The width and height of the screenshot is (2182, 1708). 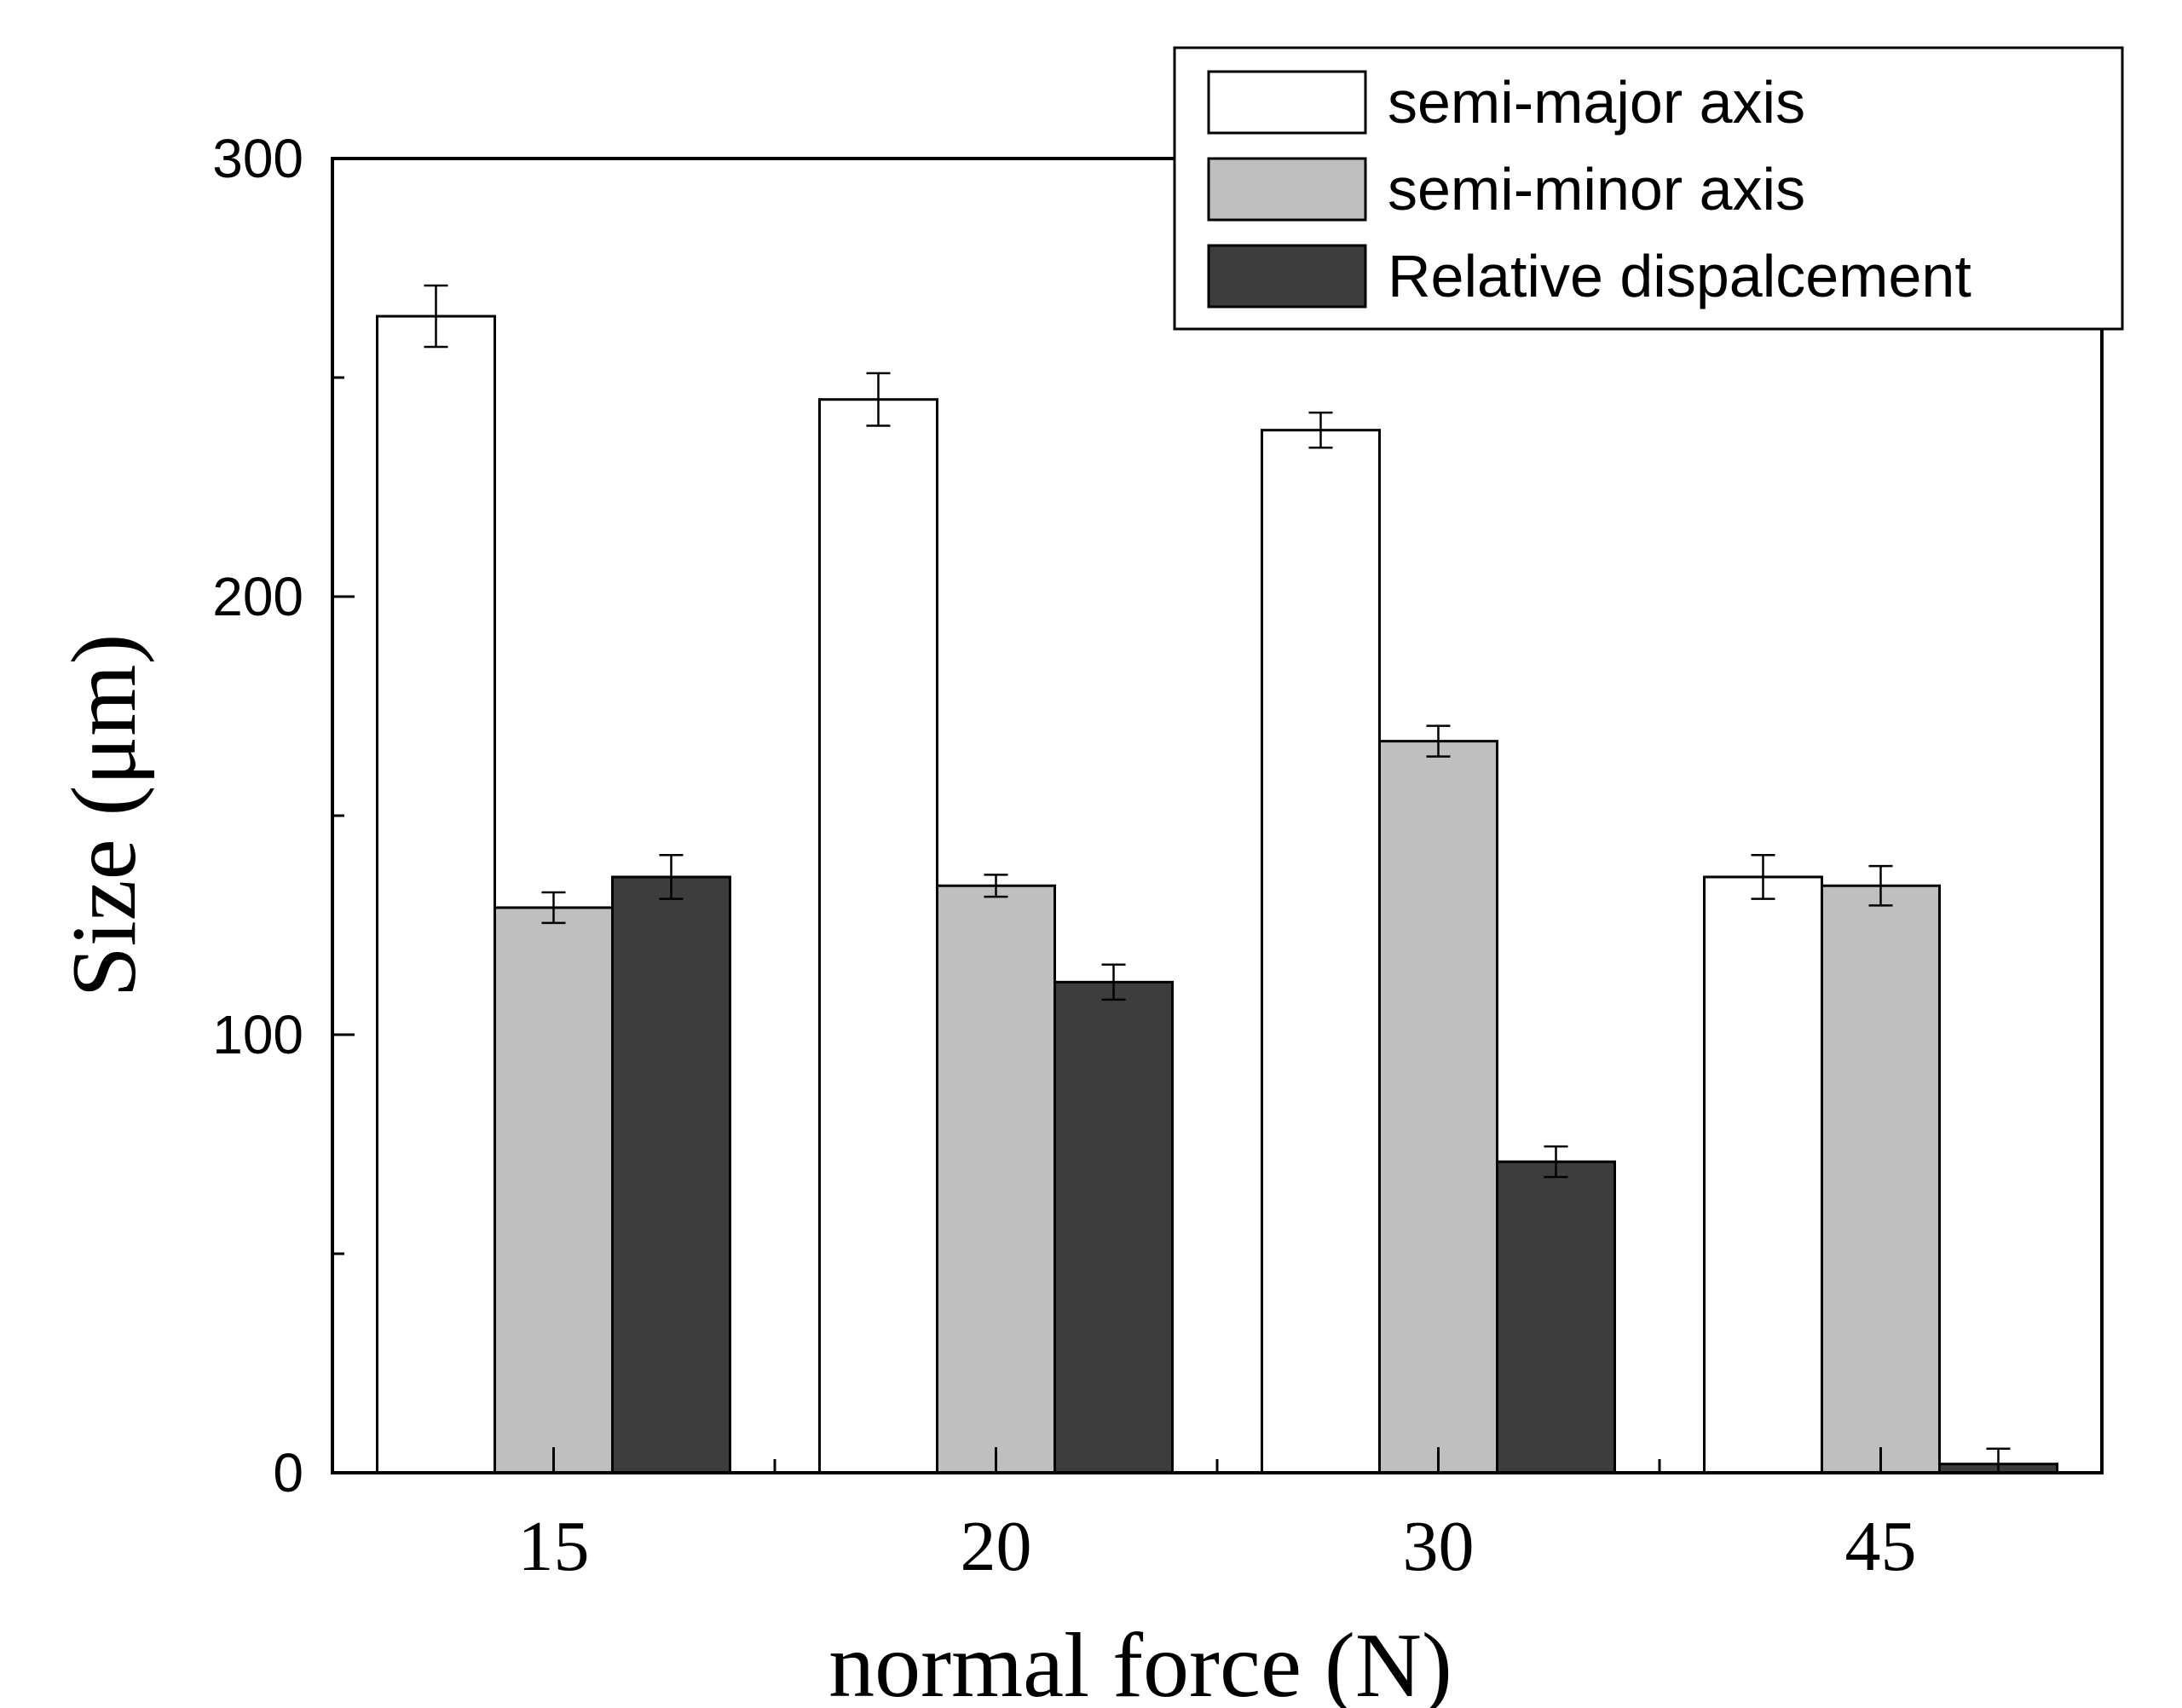 What do you see at coordinates (1140, 1661) in the screenshot?
I see `x-axis-title: normal force (N)` at bounding box center [1140, 1661].